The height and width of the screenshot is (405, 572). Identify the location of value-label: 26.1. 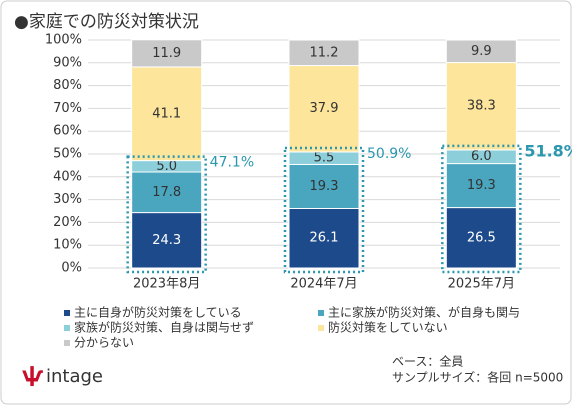
(324, 238).